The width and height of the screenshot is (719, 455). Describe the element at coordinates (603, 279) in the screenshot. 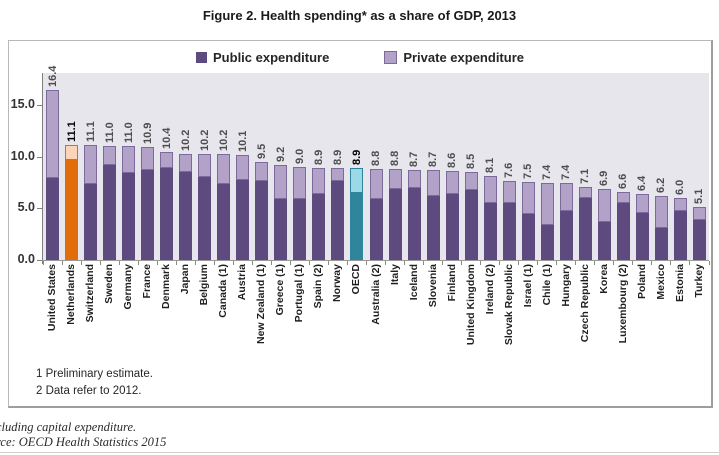

I see `category-label: Korea` at that location.